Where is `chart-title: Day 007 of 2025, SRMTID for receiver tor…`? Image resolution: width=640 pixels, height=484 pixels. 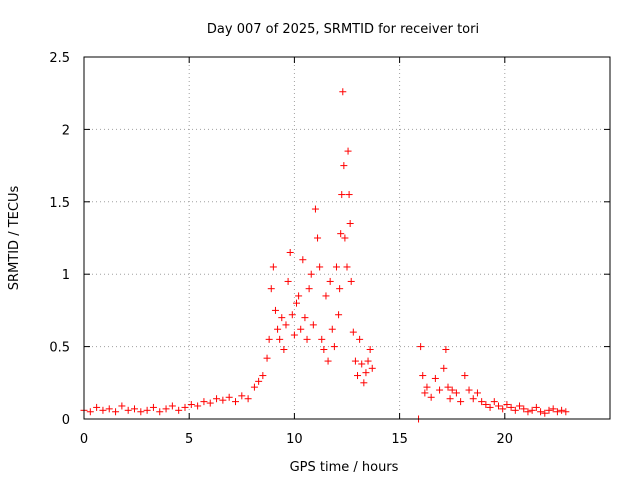
chart-title: Day 007 of 2025, SRMTID for receiver tor… is located at coordinates (343, 29).